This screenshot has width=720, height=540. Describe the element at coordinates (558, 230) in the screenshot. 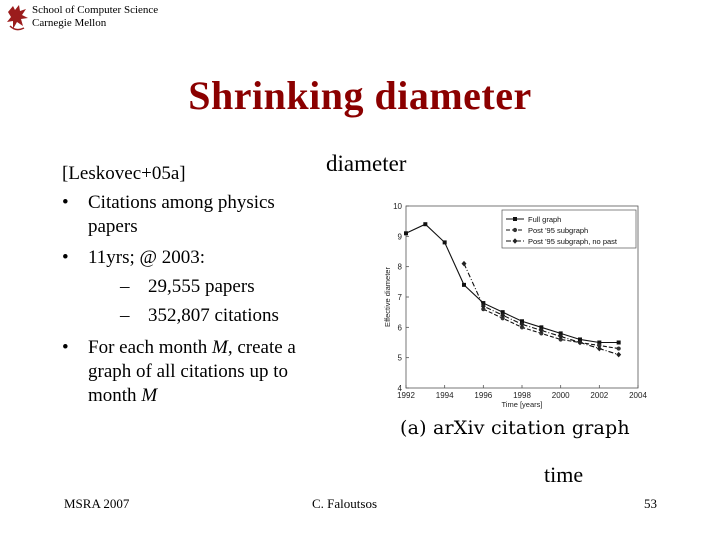

I see `legend-label: Post '95 subgraph` at that location.